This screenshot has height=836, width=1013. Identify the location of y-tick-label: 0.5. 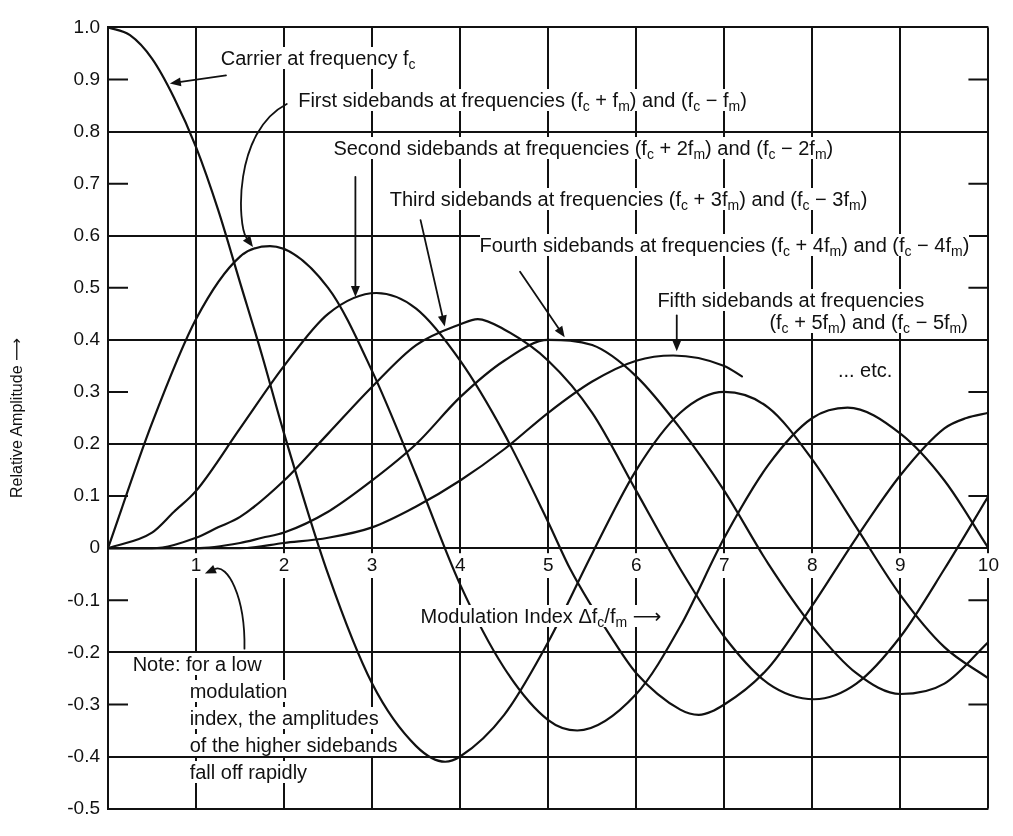
(86, 287).